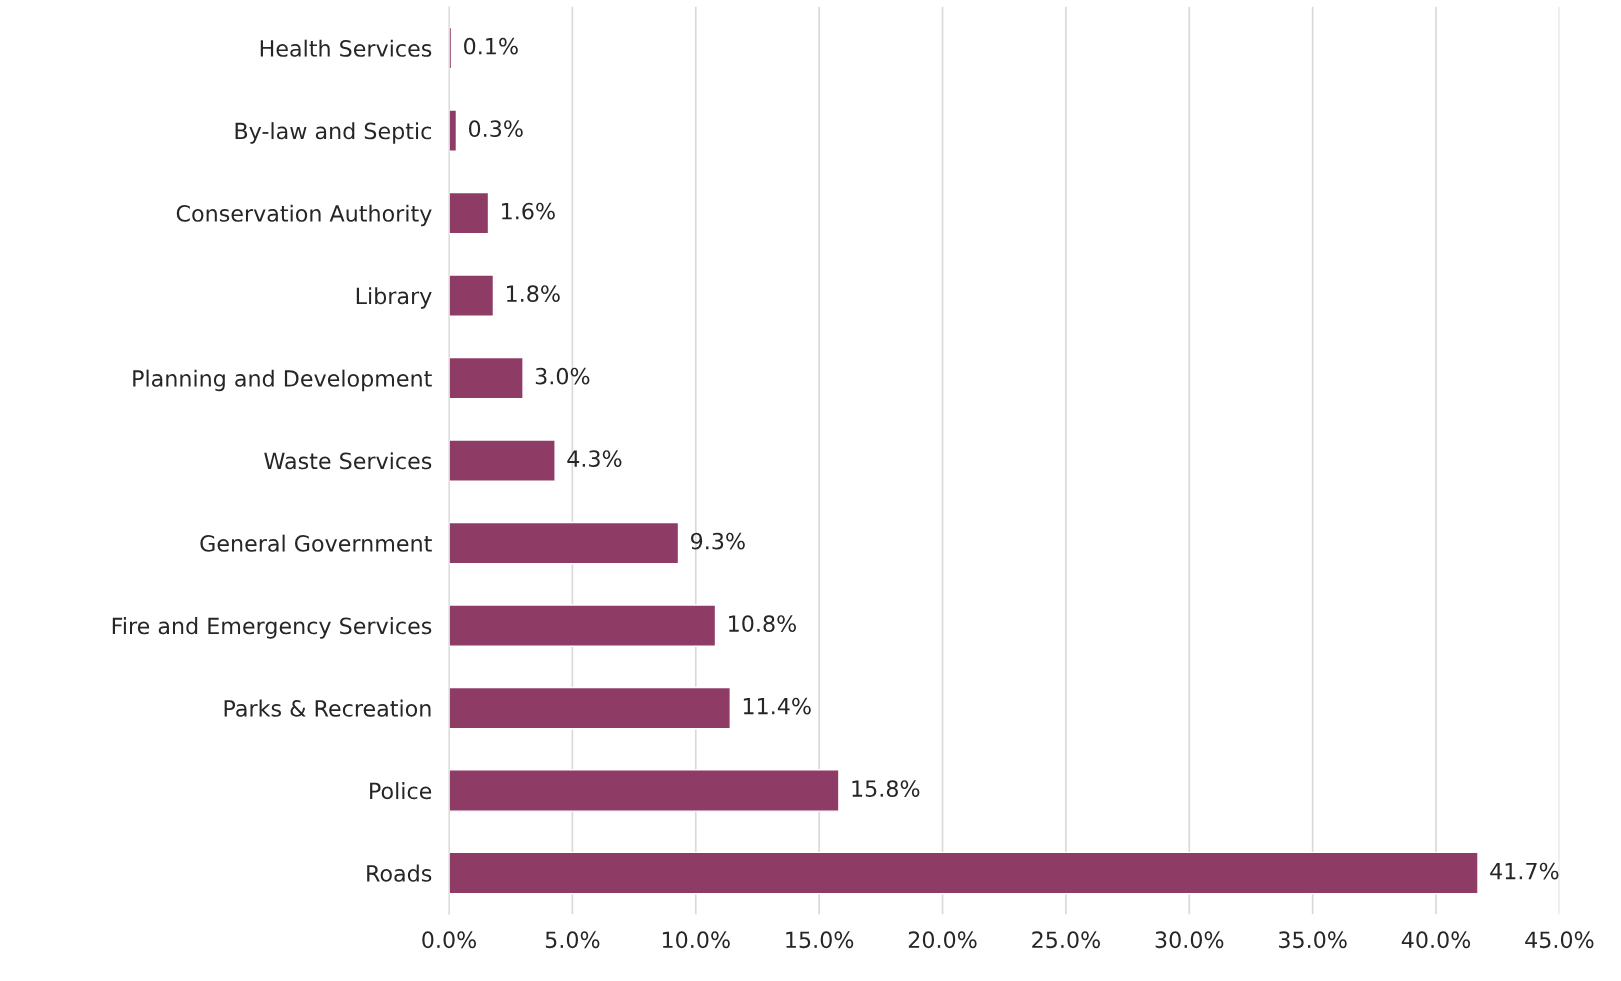 This screenshot has width=1621, height=981. What do you see at coordinates (762, 624) in the screenshot?
I see `data-label: 10.8%` at bounding box center [762, 624].